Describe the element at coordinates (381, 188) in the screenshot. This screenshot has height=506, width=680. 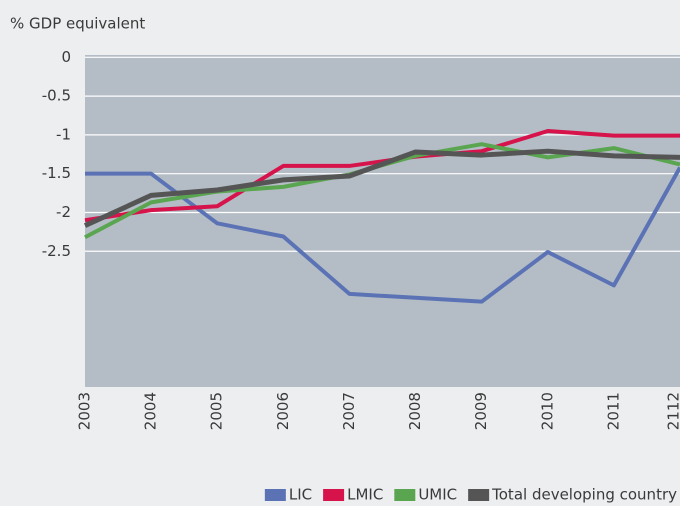
I see `series-line` at that location.